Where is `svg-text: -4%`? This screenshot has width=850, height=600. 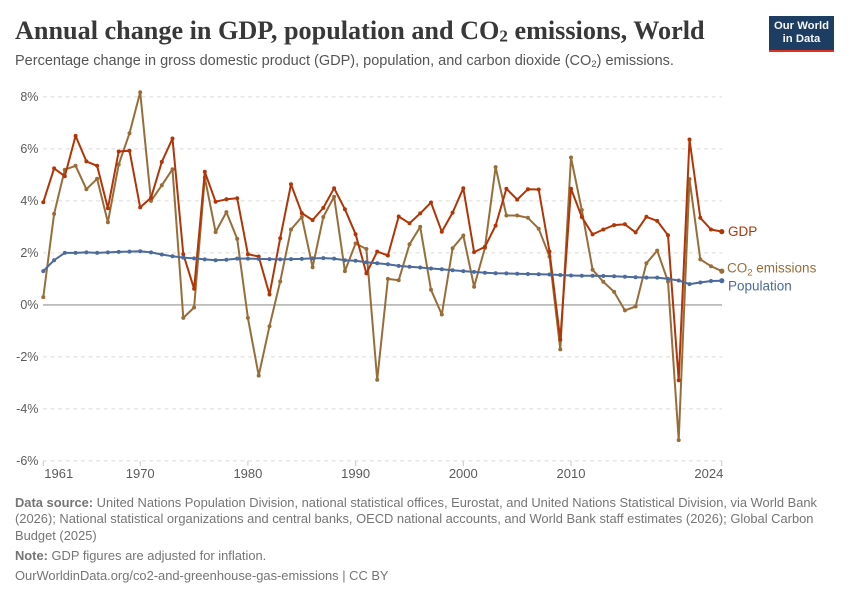
svg-text: -4% is located at coordinates (27, 409).